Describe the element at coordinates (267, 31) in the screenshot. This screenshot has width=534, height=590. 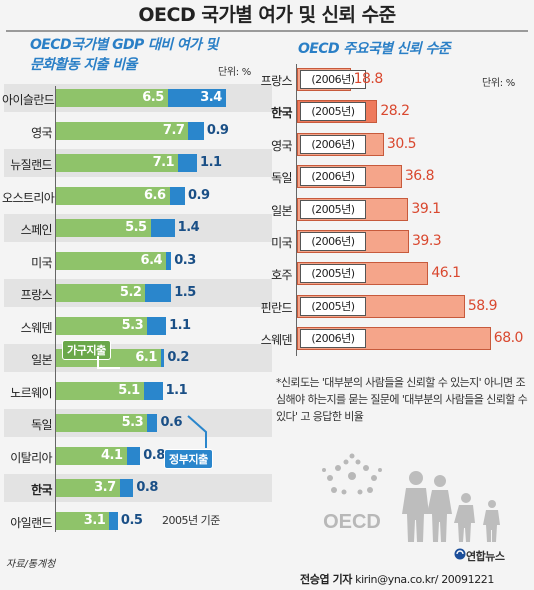
I see `title-divider` at that location.